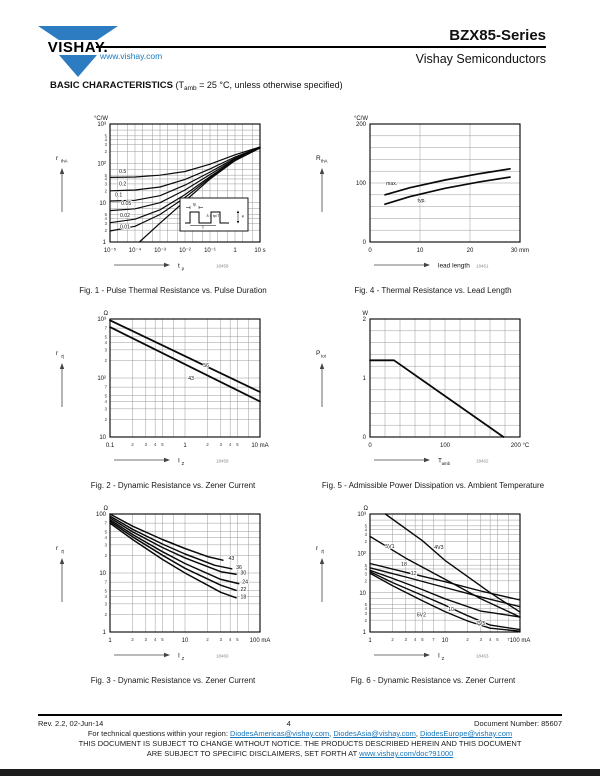 The image size is (600, 776). What do you see at coordinates (269, 85) in the screenshot?
I see `section-condition-post: = 25 °C, unless otherwise specified)` at bounding box center [269, 85].